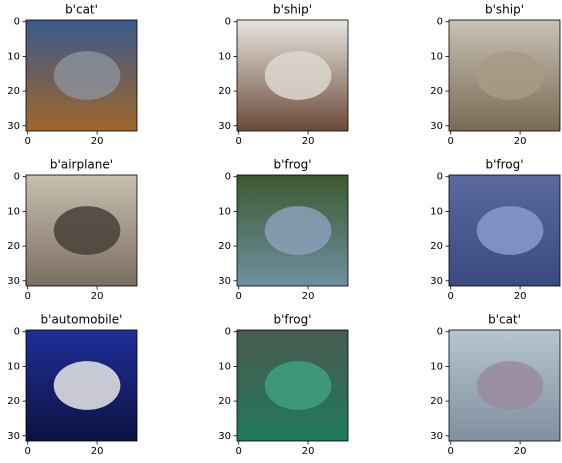  What do you see at coordinates (82, 320) in the screenshot?
I see `subplot-title: b'automobile'` at bounding box center [82, 320].